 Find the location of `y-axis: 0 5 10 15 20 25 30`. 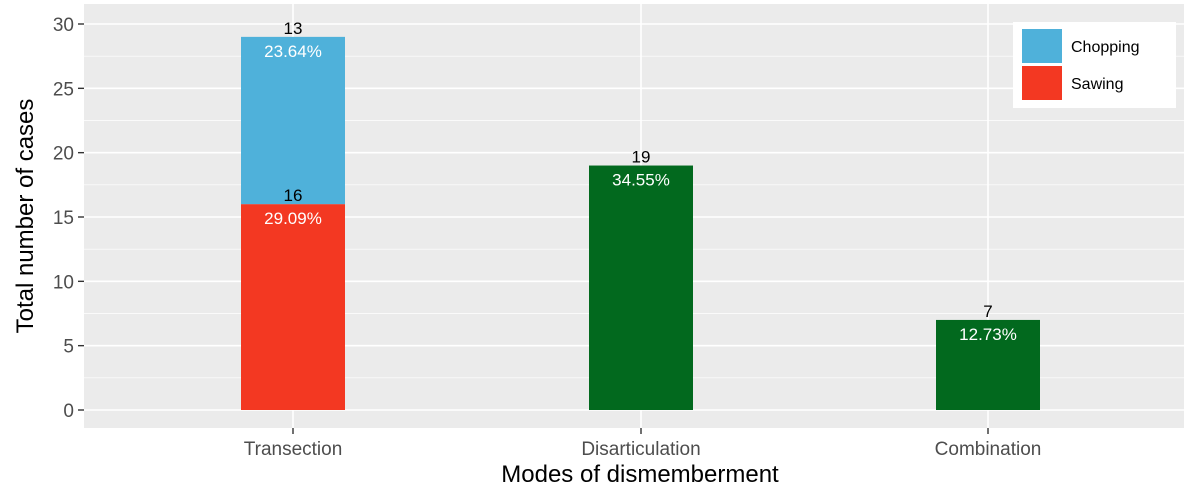

y-axis: 0 5 10 15 20 25 30 is located at coordinates (68, 218).